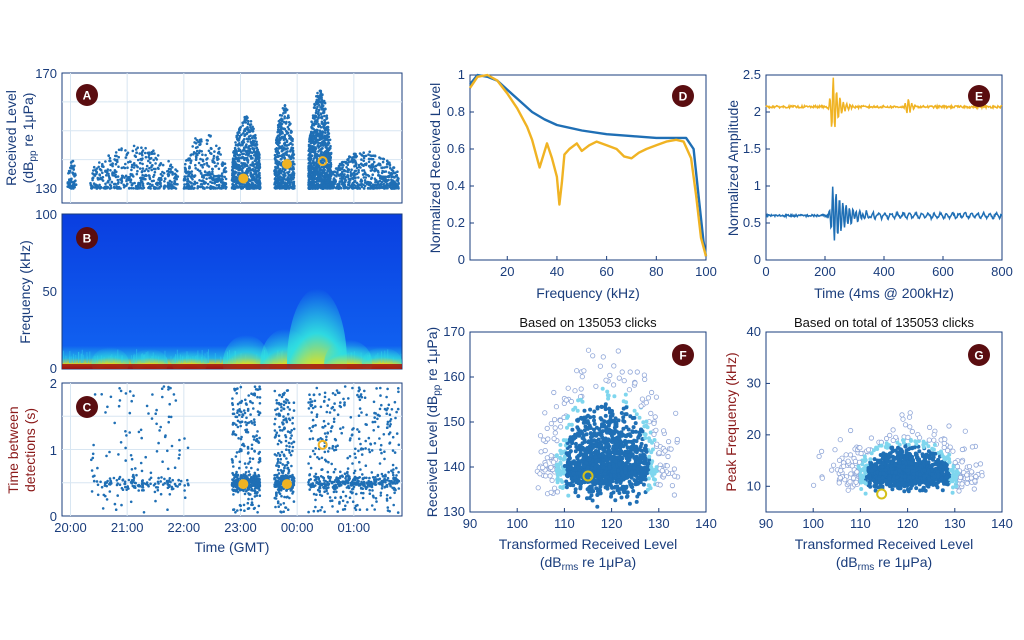 The image size is (1024, 640). I want to click on panel-b-streak, so click(74, 358).